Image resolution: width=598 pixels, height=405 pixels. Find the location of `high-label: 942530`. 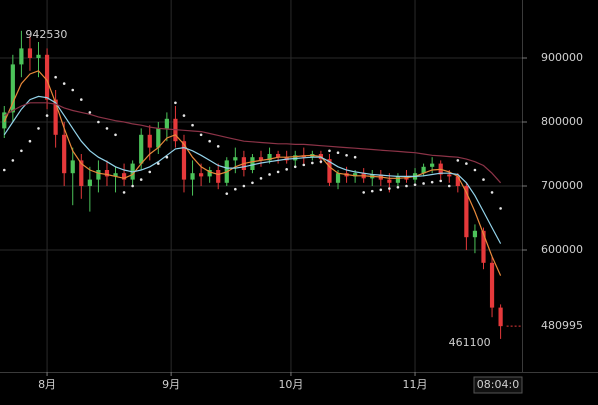

high-label: 942530 is located at coordinates (46, 34).